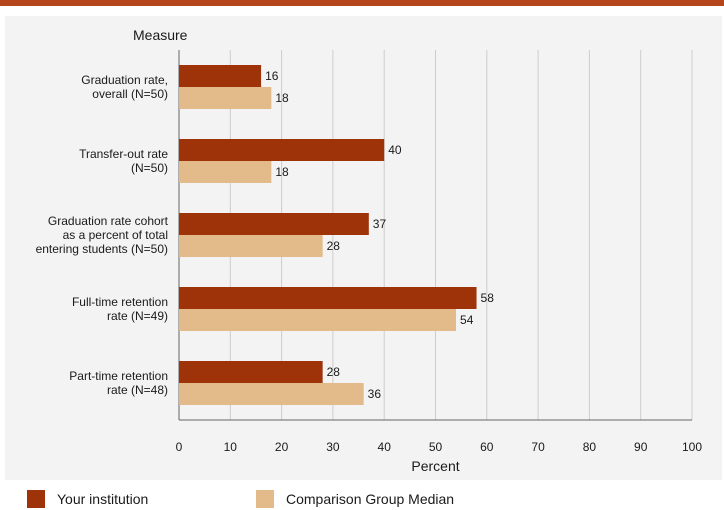  I want to click on data-label-your-institution: 58, so click(488, 298).